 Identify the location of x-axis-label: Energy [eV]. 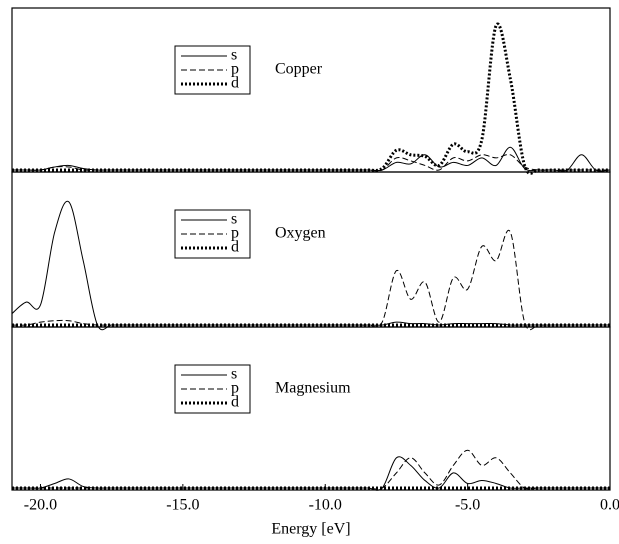
(310, 529).